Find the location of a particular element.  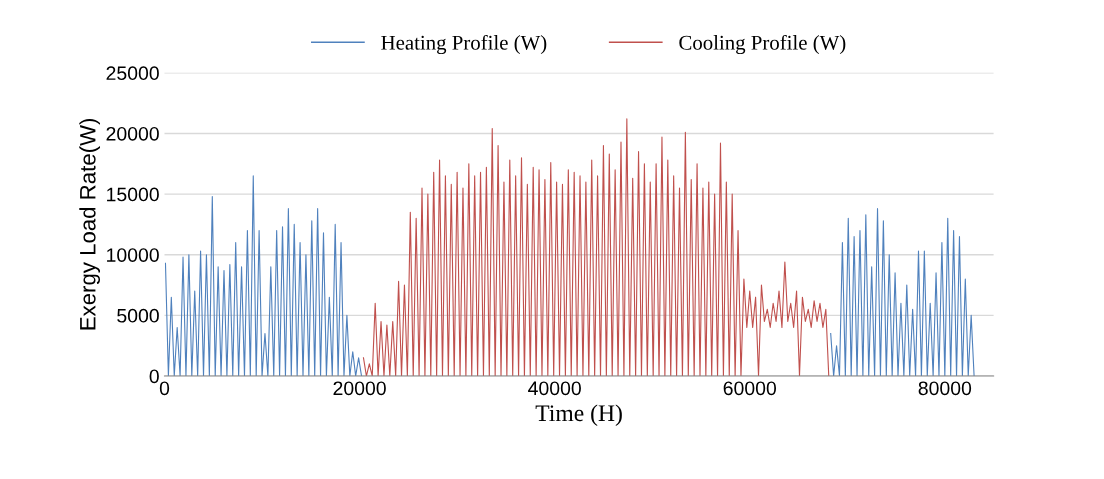

legend-label: Cooling Profile (W) is located at coordinates (762, 44).